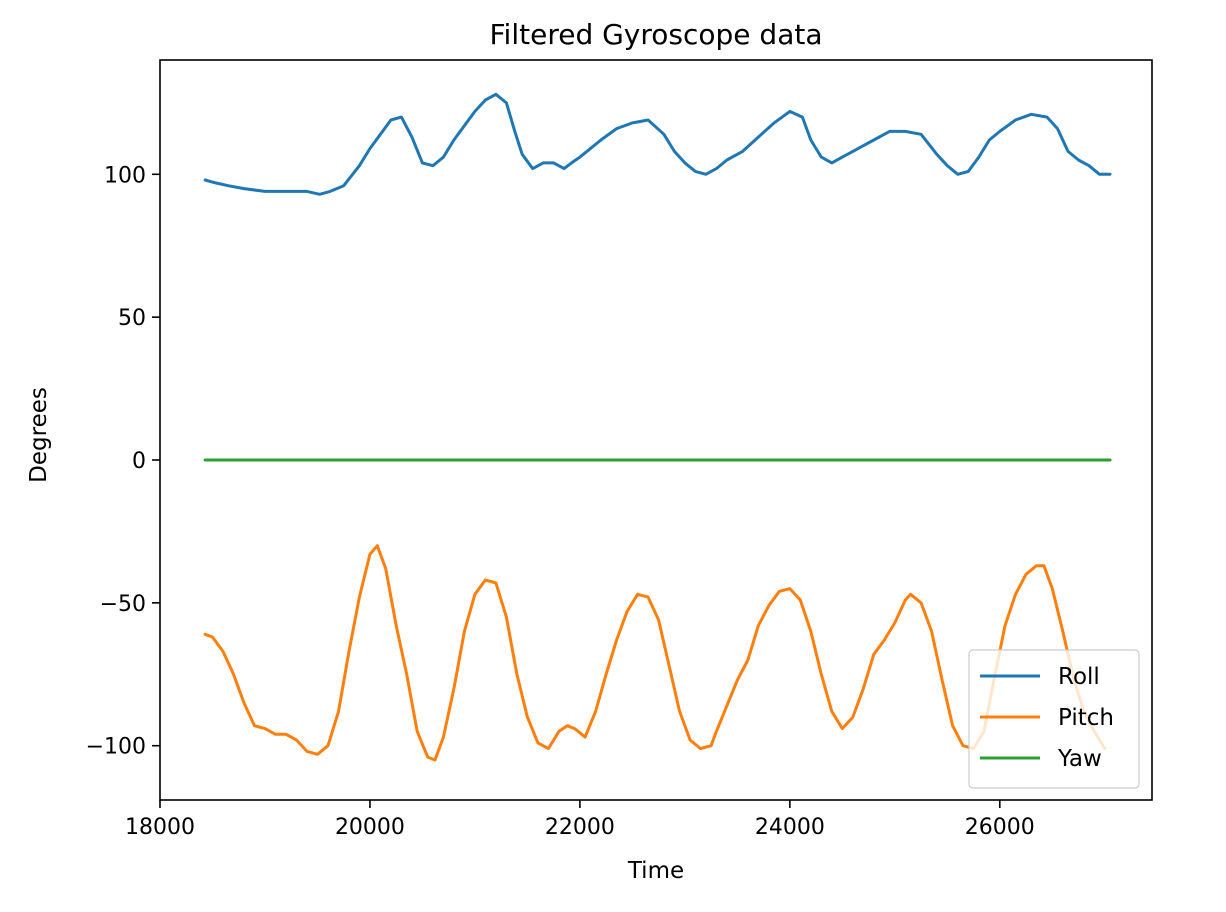 The width and height of the screenshot is (1226, 912). I want to click on x-tick-label: 18000, so click(160, 827).